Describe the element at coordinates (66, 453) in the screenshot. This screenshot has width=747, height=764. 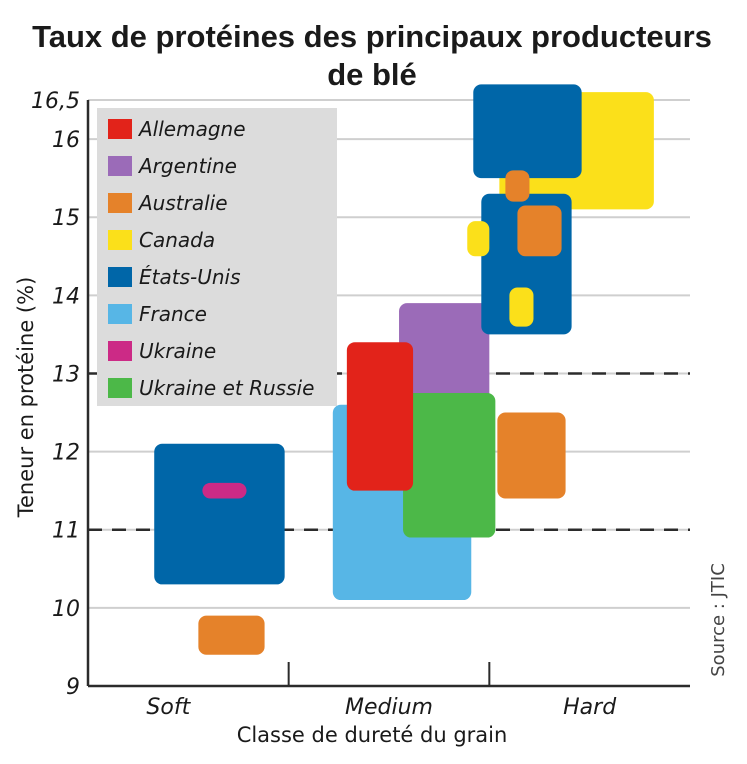
I see `y-tick-label-3: 12` at that location.